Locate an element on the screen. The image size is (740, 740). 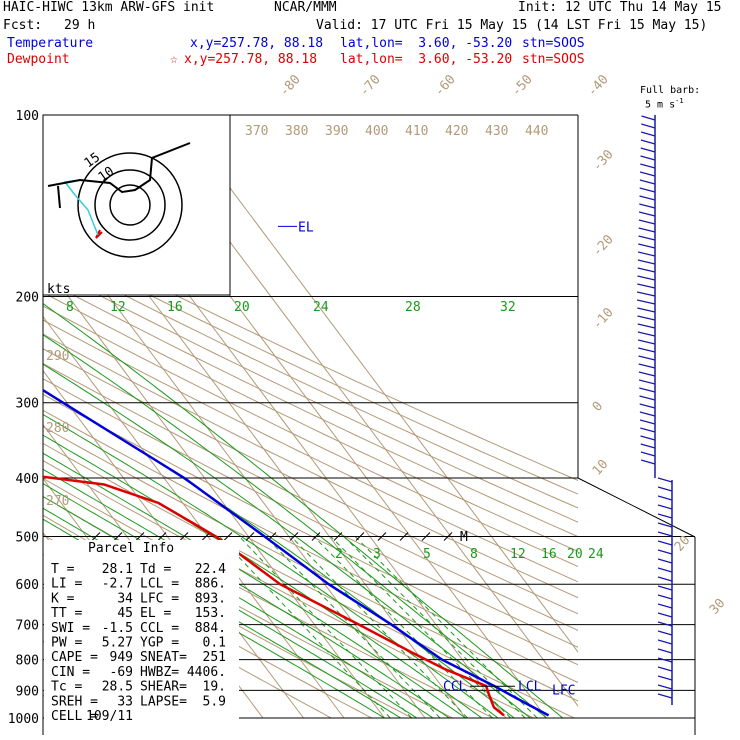
isotherm-label: -20 is located at coordinates (603, 245).